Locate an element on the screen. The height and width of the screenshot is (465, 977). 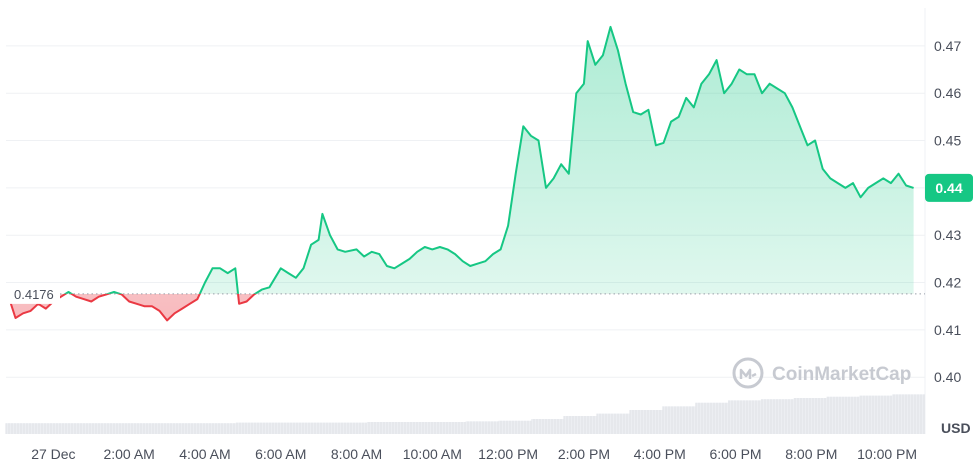
baseline-value: 0.4176 is located at coordinates (34, 294).